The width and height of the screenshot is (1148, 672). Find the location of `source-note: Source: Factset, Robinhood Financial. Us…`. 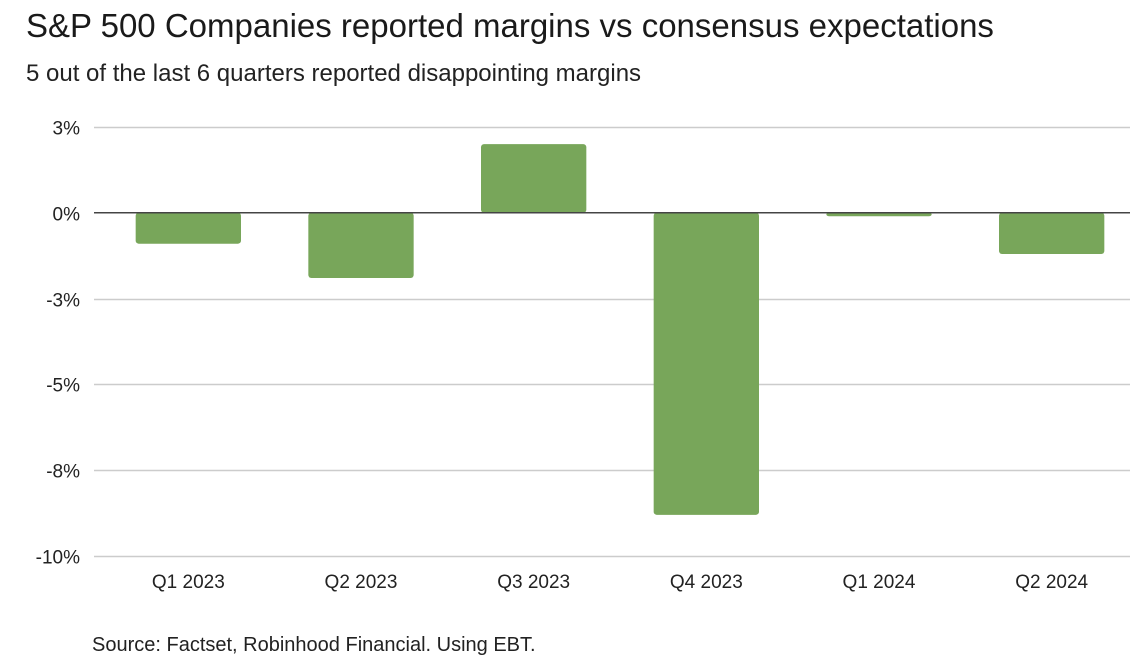

source-note: Source: Factset, Robinhood Financial. Us… is located at coordinates (314, 645).